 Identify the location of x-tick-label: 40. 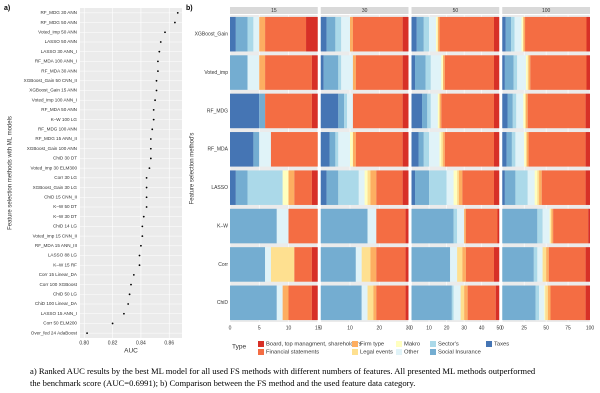
(482, 328).